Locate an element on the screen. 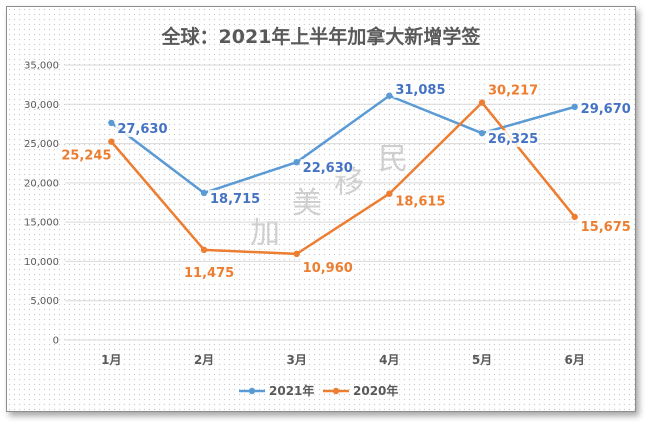 This screenshot has height=422, width=650. y-tick-label: 25,000 is located at coordinates (41, 144).